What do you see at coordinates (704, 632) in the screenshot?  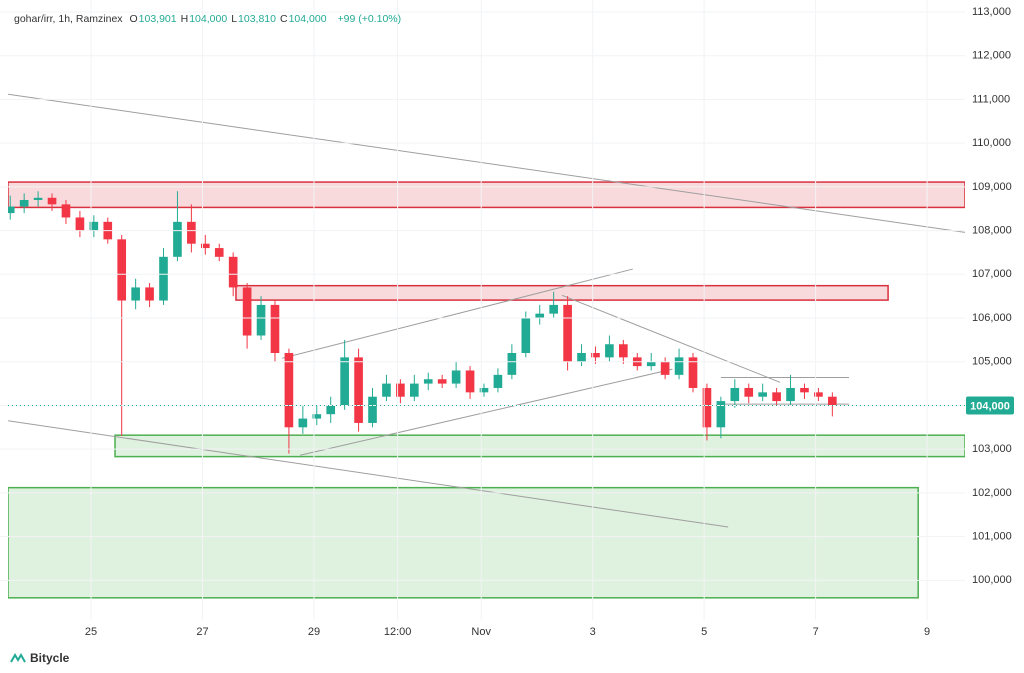 I see `x-tick-label: 5` at bounding box center [704, 632].